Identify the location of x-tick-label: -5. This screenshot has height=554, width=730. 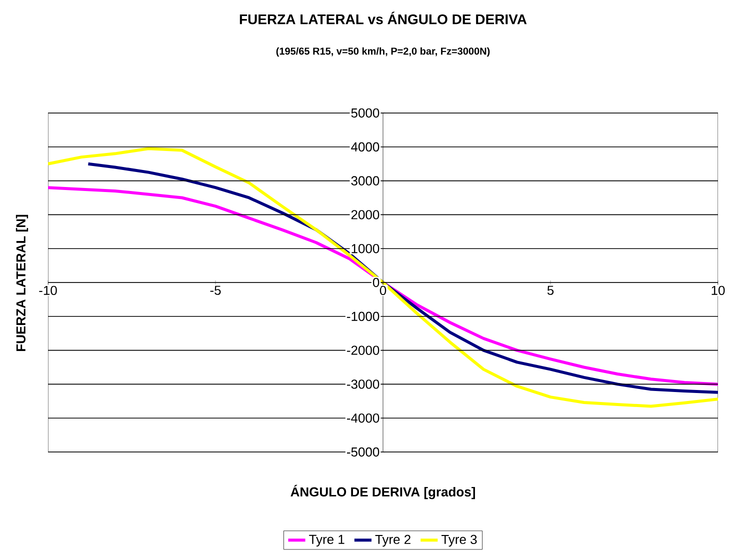
(215, 290).